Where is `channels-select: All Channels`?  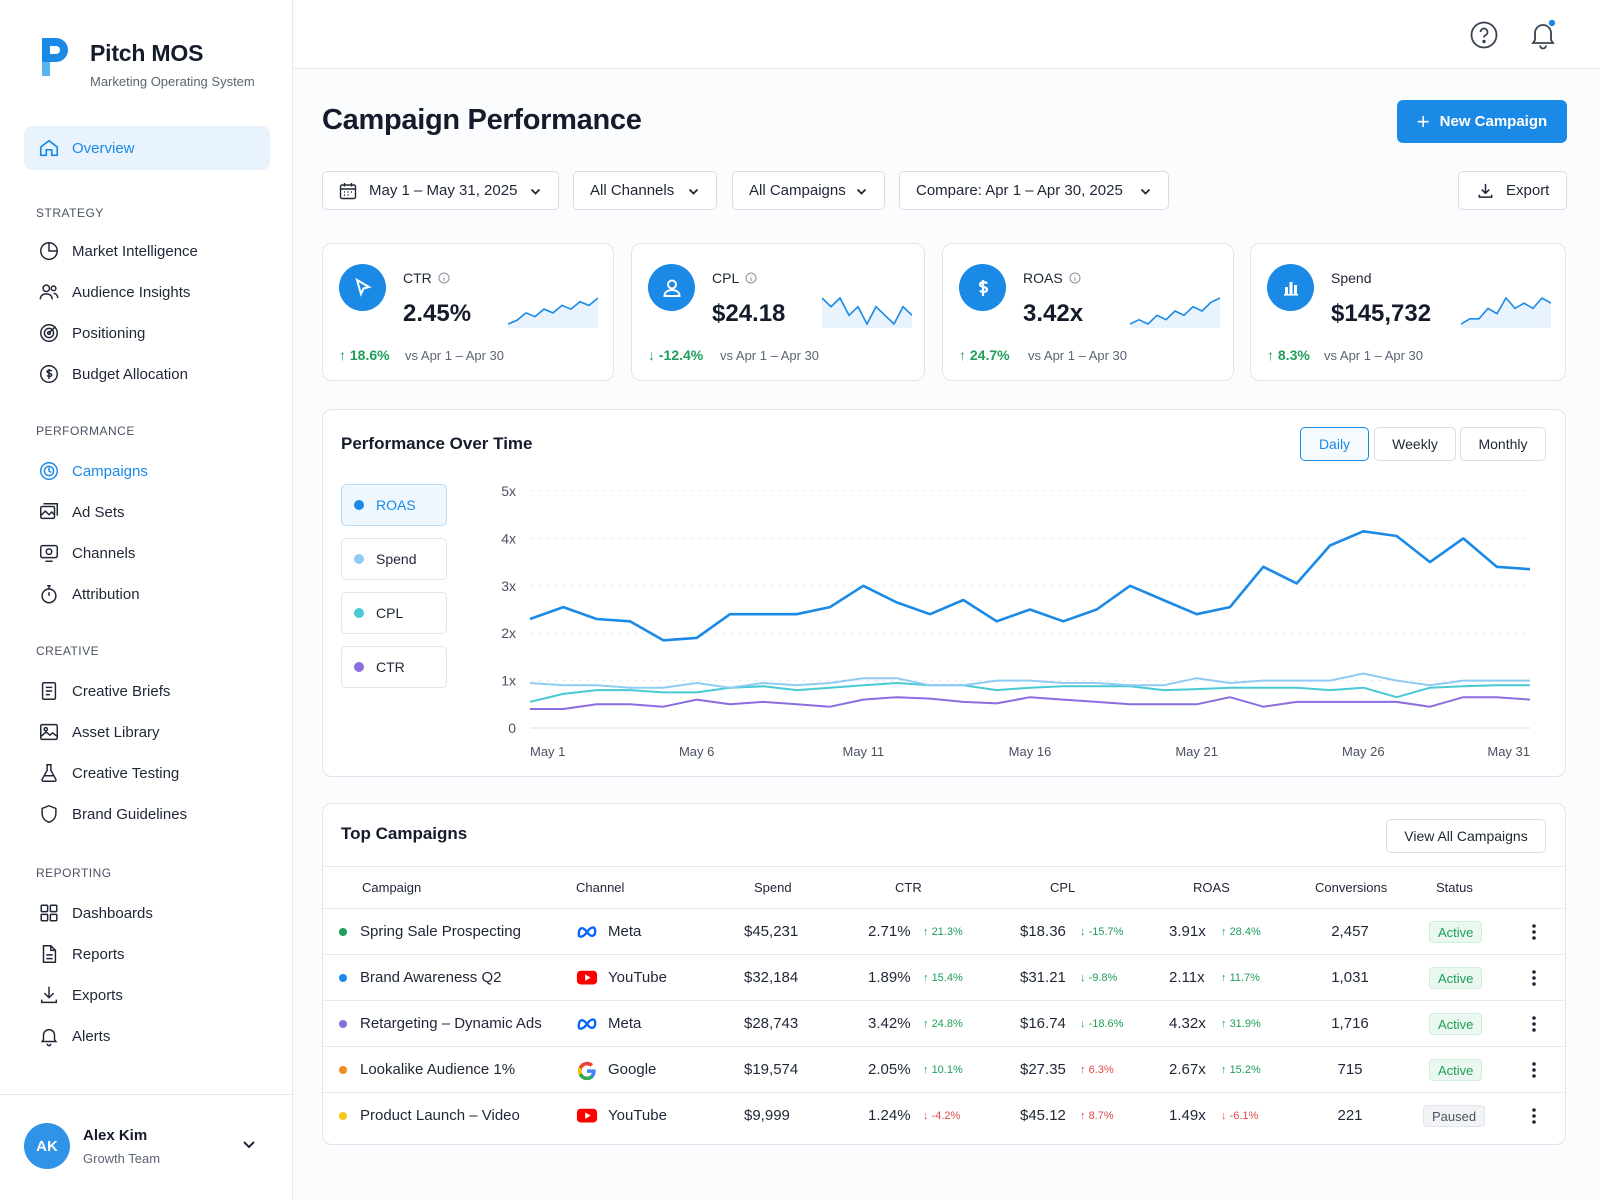 channels-select: All Channels is located at coordinates (645, 190).